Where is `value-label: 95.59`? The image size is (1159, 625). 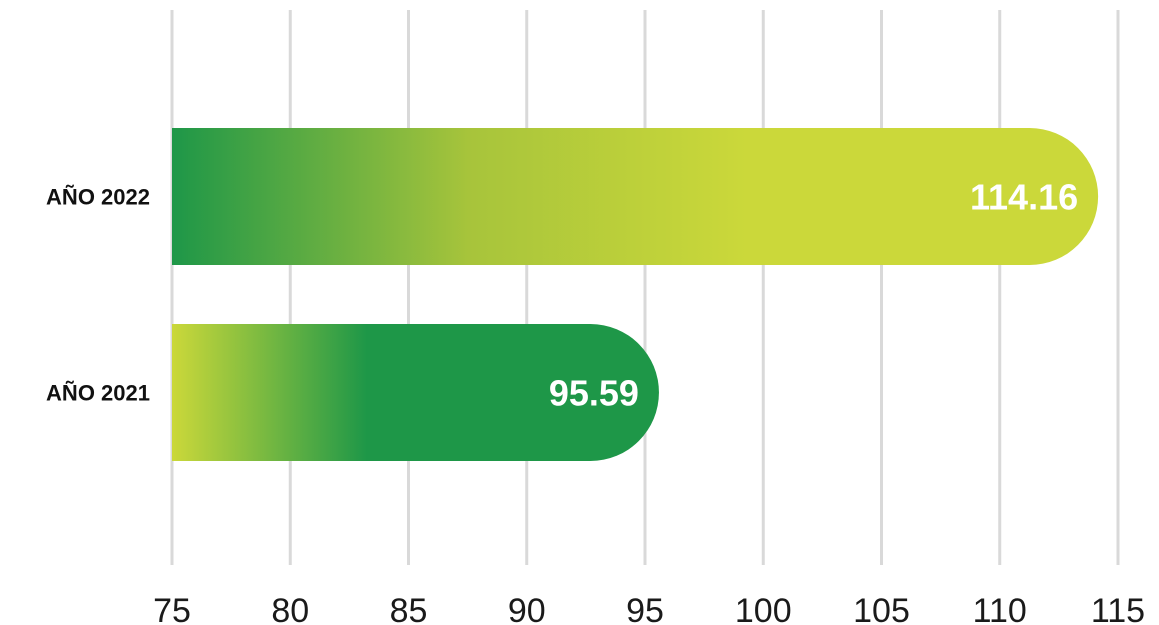 value-label: 95.59 is located at coordinates (594, 393).